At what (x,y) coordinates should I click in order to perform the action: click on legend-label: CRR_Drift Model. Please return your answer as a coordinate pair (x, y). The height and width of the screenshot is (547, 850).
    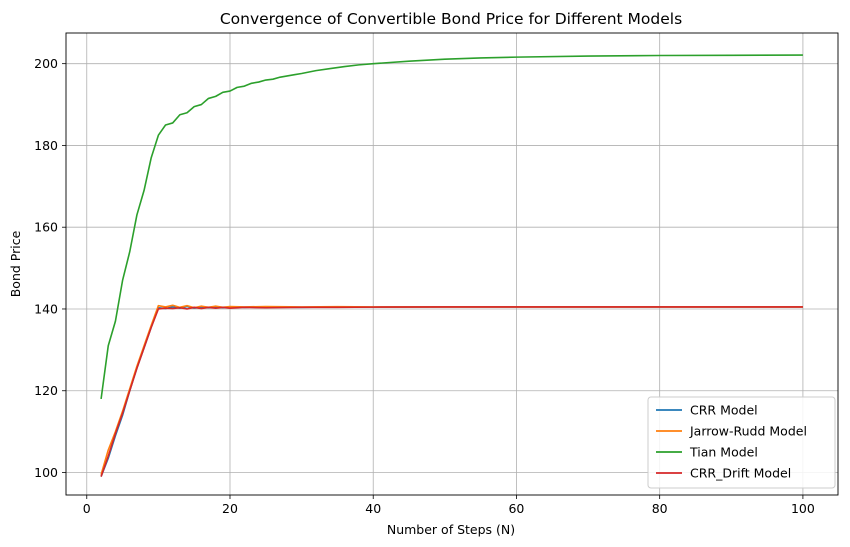
    Looking at the image, I should click on (740, 473).